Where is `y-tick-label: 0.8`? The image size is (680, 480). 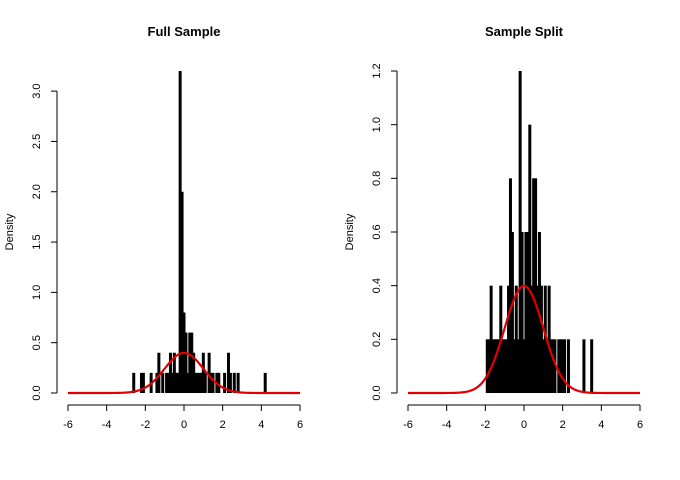
y-tick-label: 0.8 is located at coordinates (377, 178).